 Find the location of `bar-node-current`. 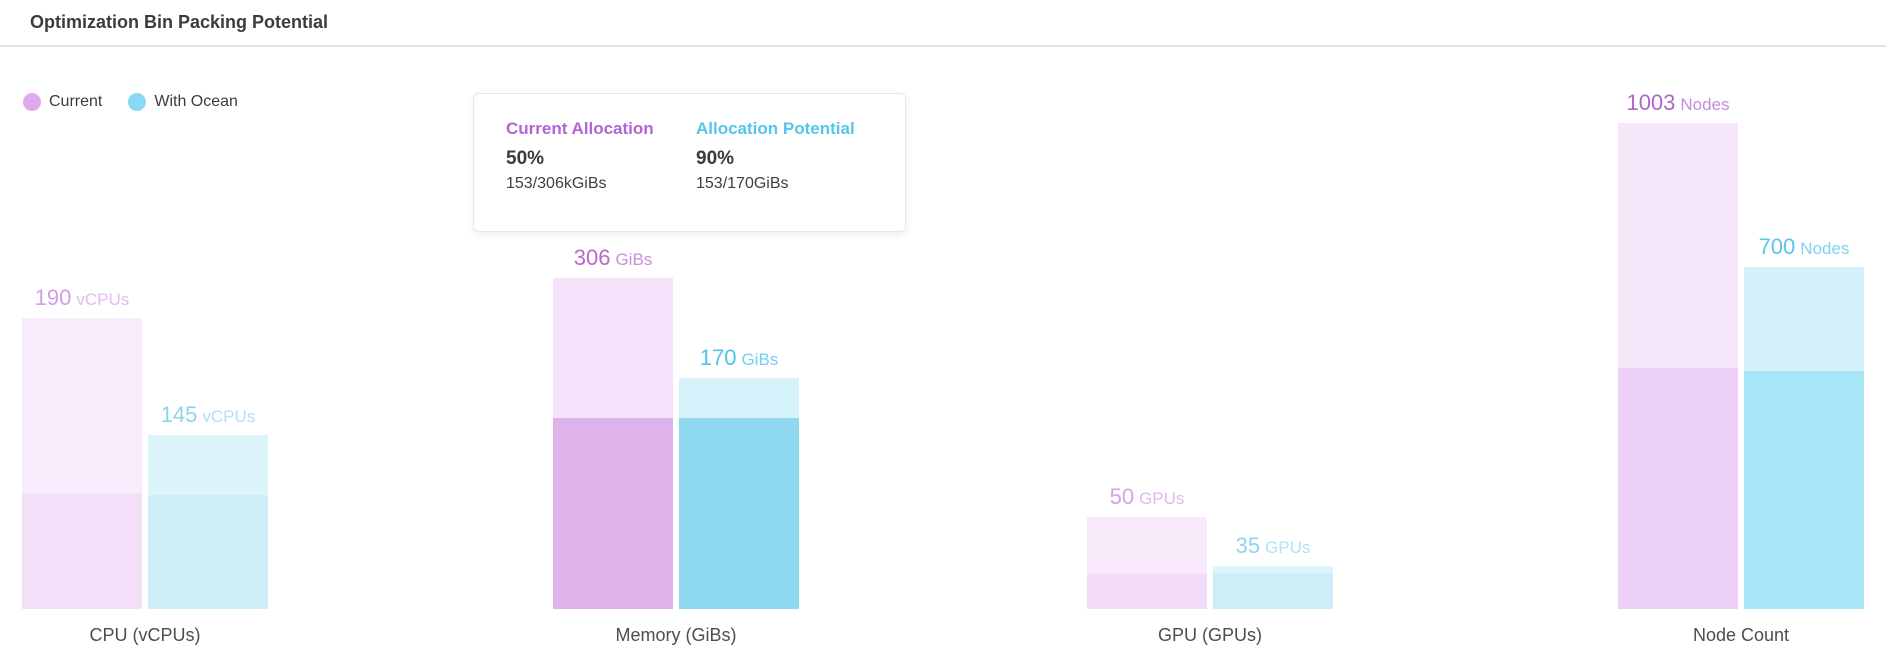

bar-node-current is located at coordinates (1678, 366).